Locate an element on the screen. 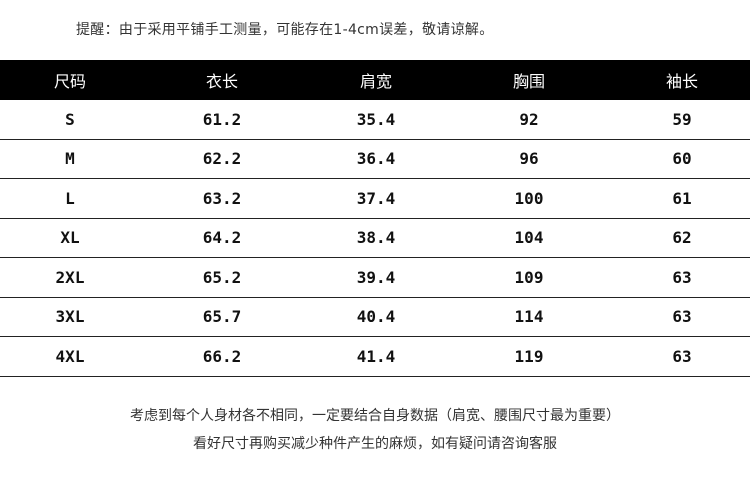 This screenshot has height=489, width=750. cell-sleeve: 59 is located at coordinates (682, 119).